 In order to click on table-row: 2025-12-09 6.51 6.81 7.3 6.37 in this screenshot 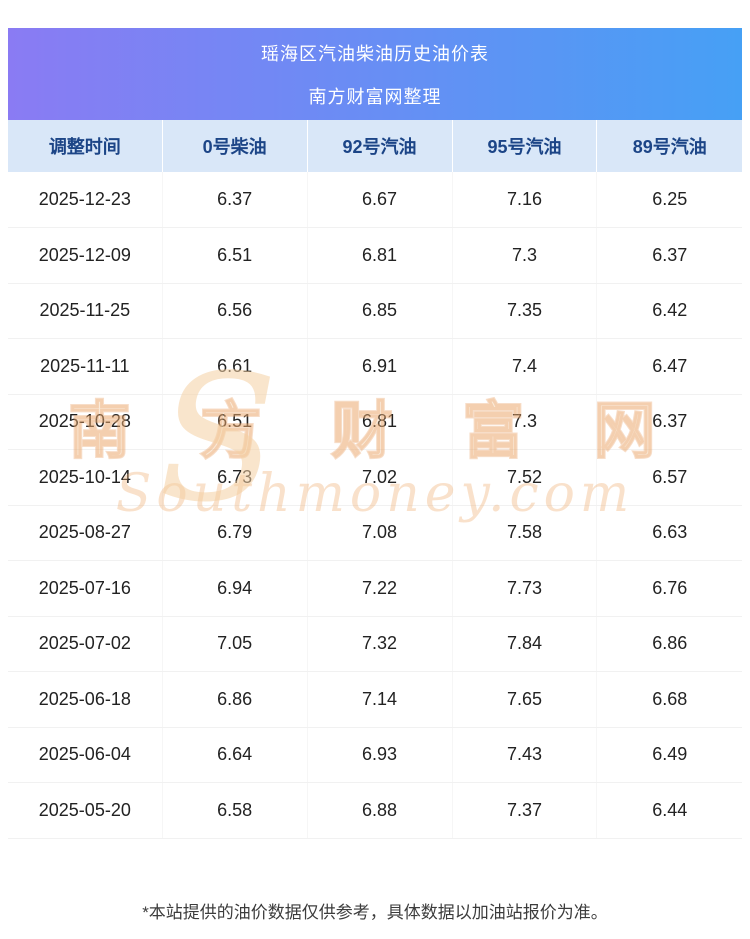, I will do `click(375, 255)`.